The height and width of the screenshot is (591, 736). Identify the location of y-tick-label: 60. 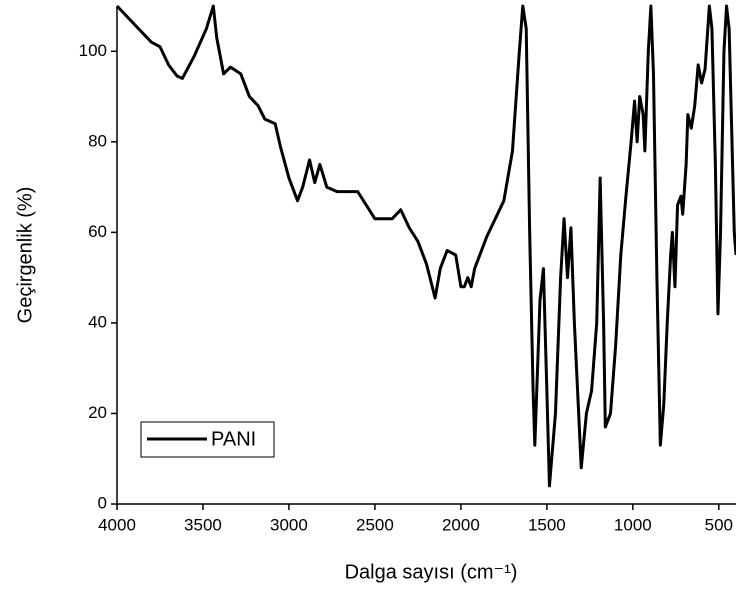
(97, 231).